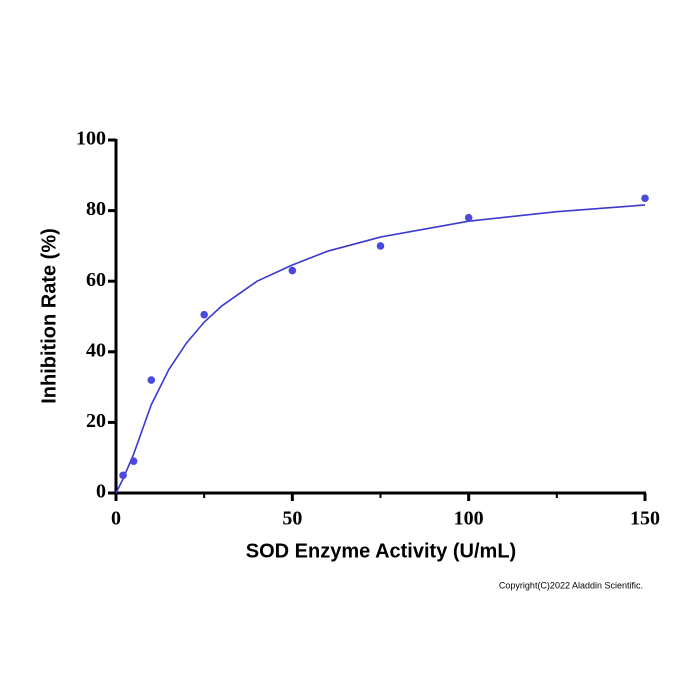 The width and height of the screenshot is (700, 700). Describe the element at coordinates (96, 280) in the screenshot. I see `y-tick-label: 60` at that location.